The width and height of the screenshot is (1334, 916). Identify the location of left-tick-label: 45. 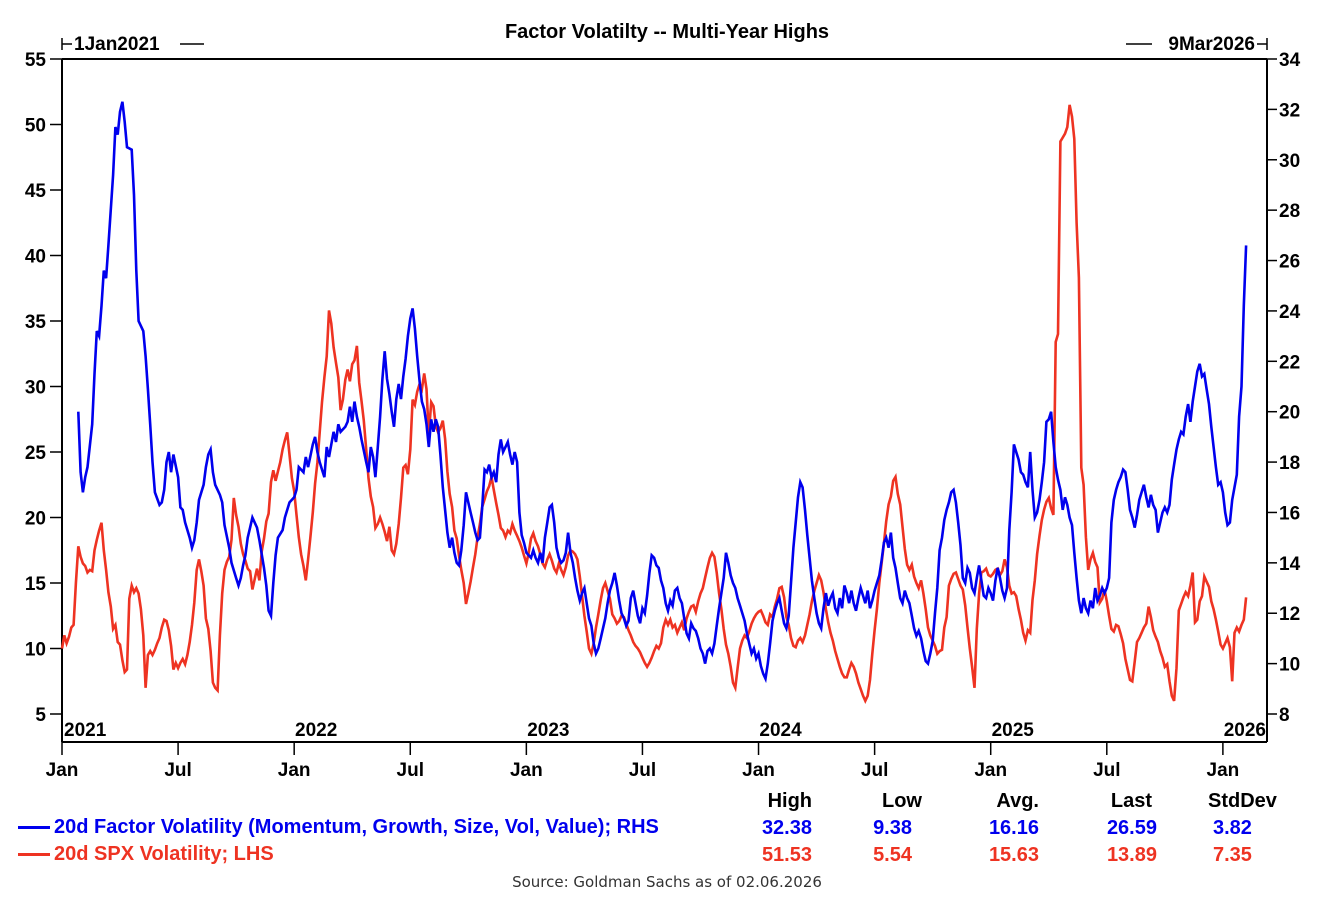
(36, 191).